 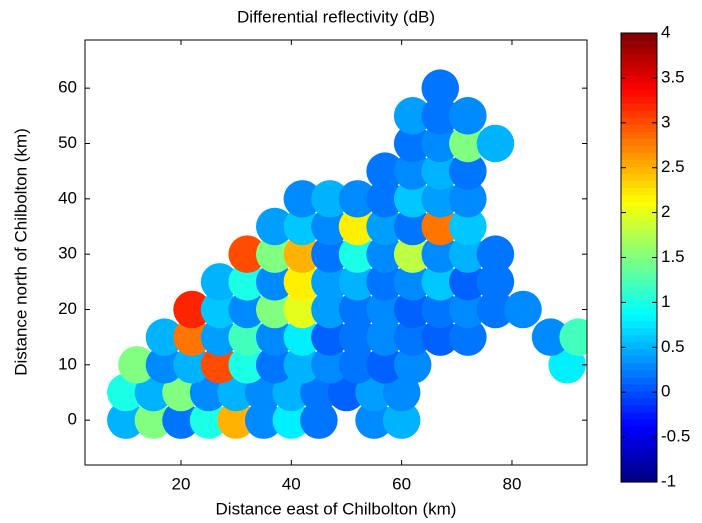 What do you see at coordinates (665, 211) in the screenshot?
I see `colorbar-tick-label: 2` at bounding box center [665, 211].